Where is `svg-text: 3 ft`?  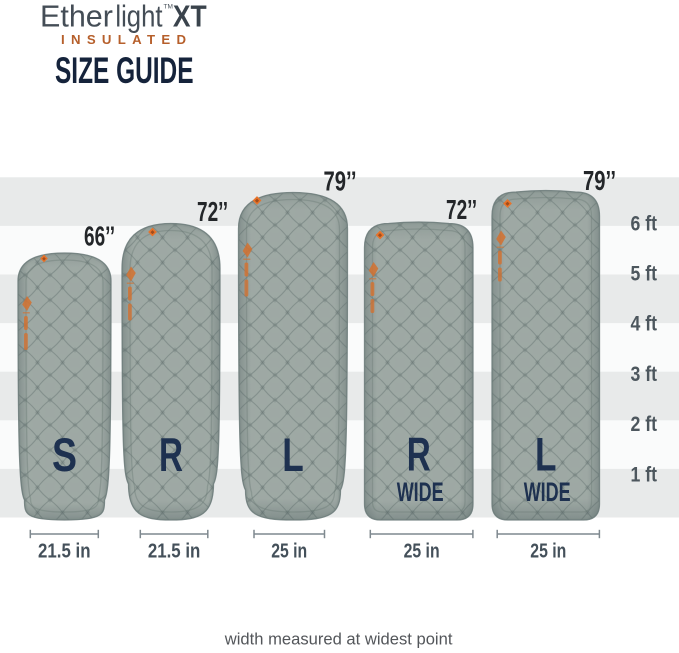
svg-text: 3 ft is located at coordinates (644, 374).